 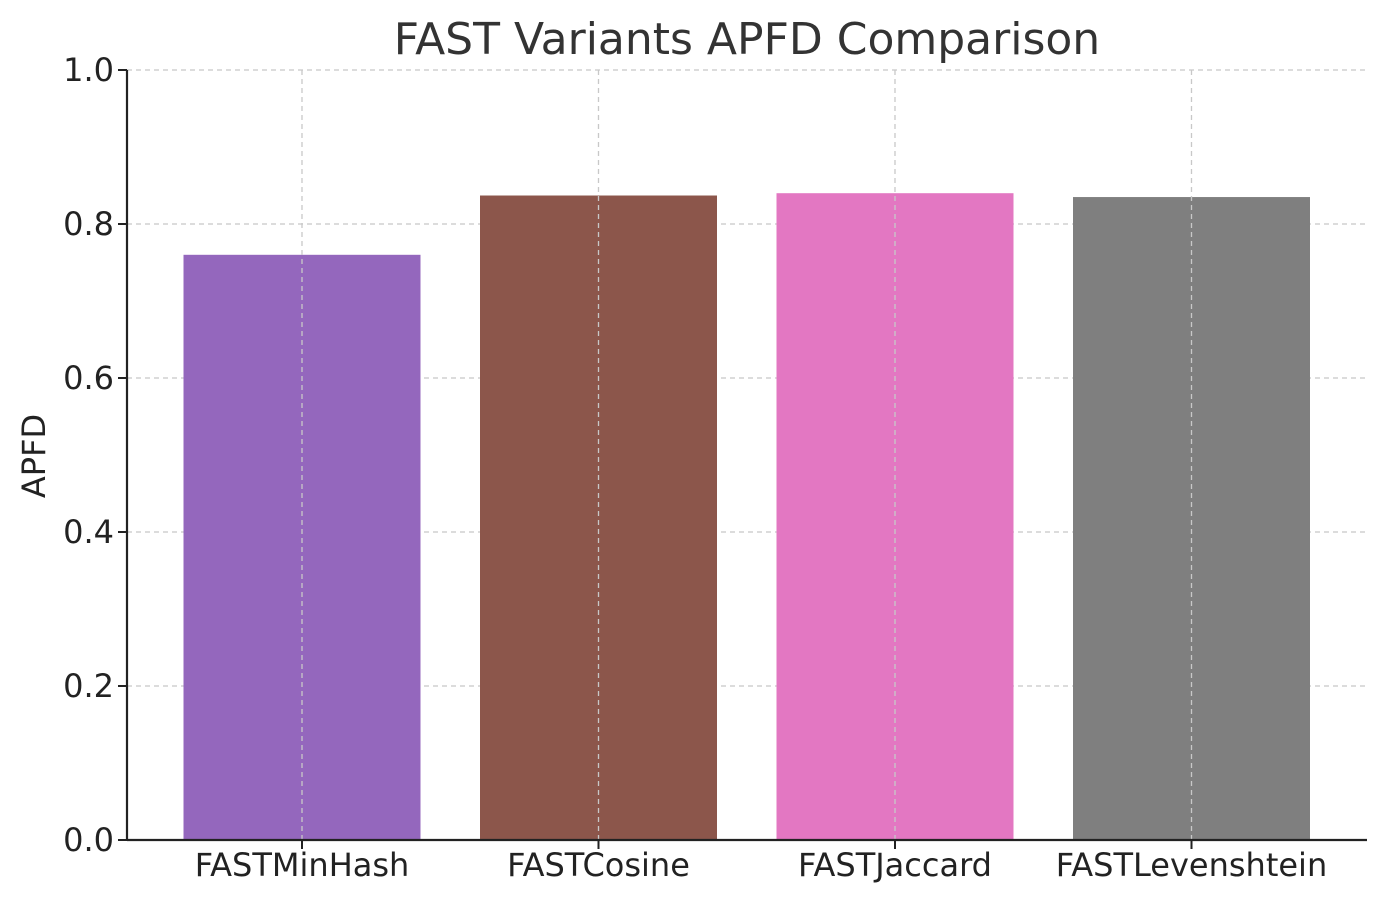 What do you see at coordinates (747, 39) in the screenshot?
I see `chart-title: FAST Variants APFD Comparison` at bounding box center [747, 39].